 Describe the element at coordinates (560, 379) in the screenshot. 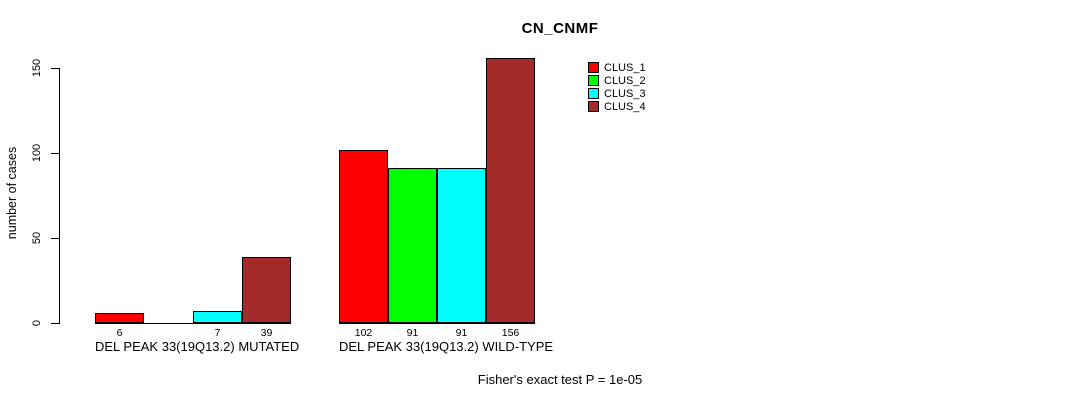

I see `fisher-test-annotation: Fisher's exact test P = 1e-05` at that location.